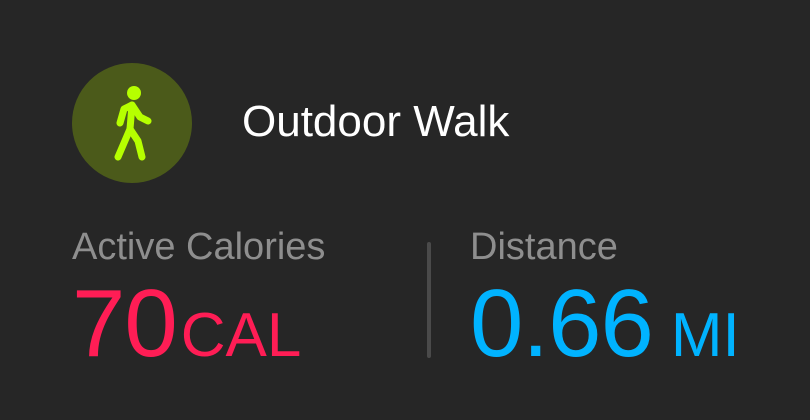 This screenshot has width=810, height=420. Describe the element at coordinates (241, 335) in the screenshot. I see `calories-unit: CAL` at that location.